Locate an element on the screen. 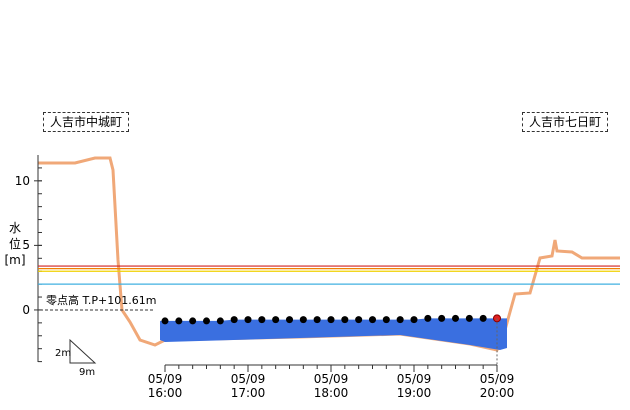  x-tick-label: 05/09 18:00 is located at coordinates (331, 386).